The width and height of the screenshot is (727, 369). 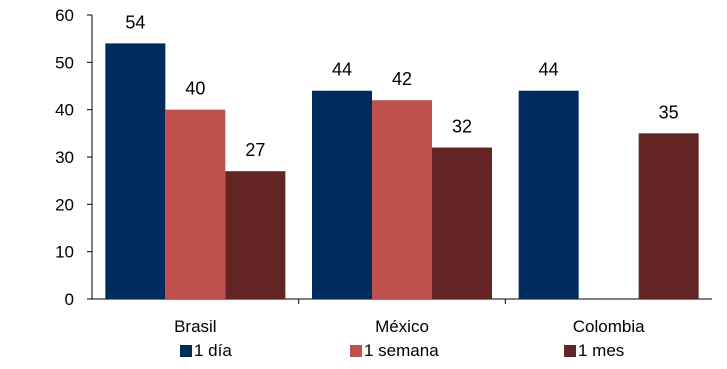 I want to click on y-tick-label: 20, so click(x=64, y=204).